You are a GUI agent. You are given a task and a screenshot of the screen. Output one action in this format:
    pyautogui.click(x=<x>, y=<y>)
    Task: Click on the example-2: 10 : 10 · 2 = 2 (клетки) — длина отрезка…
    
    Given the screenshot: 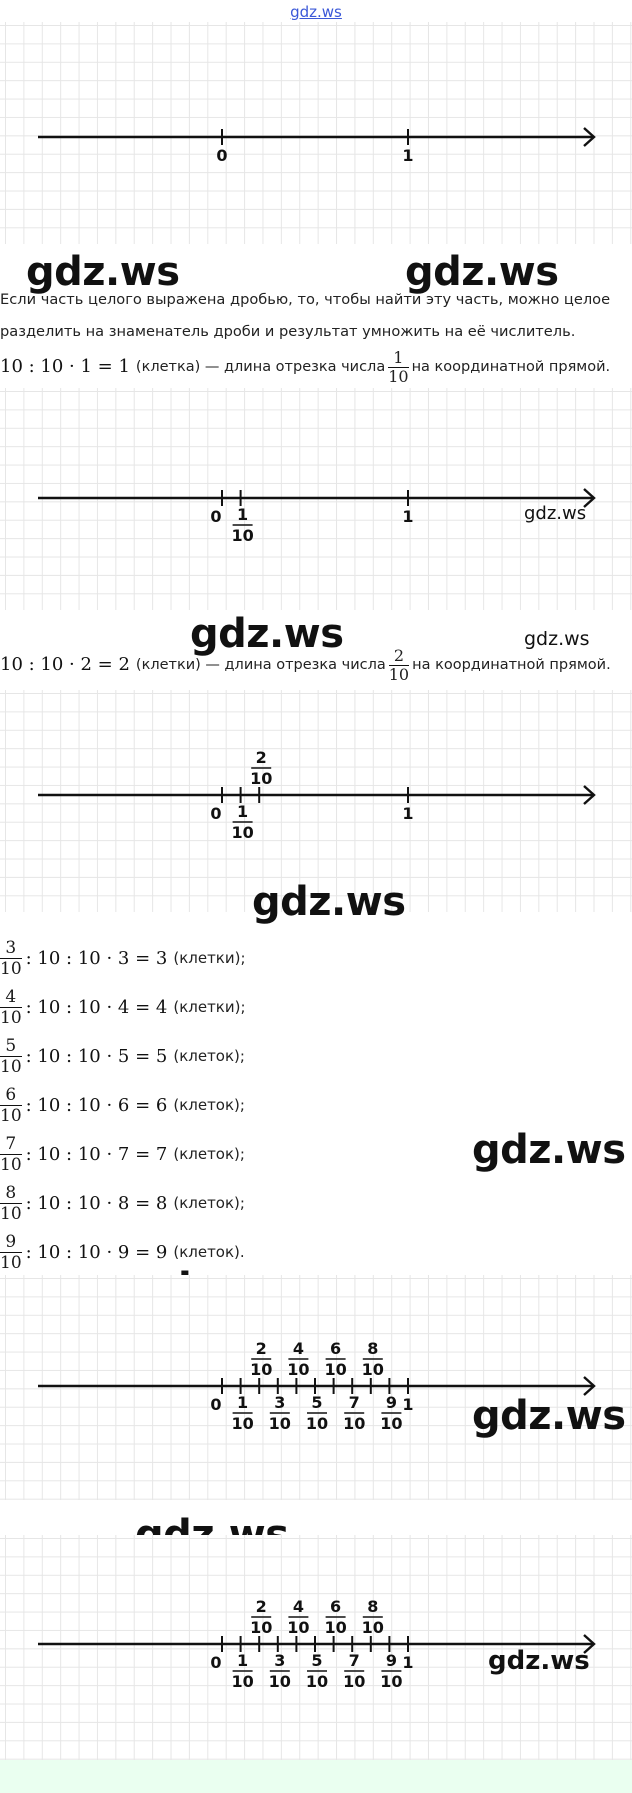 What is the action you would take?
    pyautogui.click(x=305, y=665)
    